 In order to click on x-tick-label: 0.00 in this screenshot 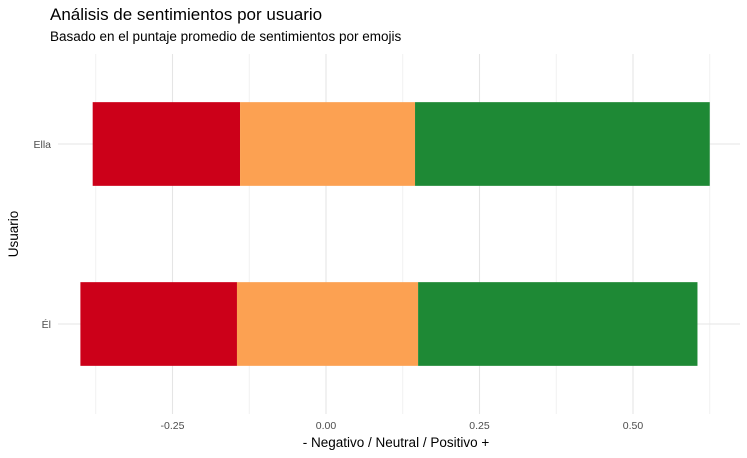, I will do `click(326, 426)`.